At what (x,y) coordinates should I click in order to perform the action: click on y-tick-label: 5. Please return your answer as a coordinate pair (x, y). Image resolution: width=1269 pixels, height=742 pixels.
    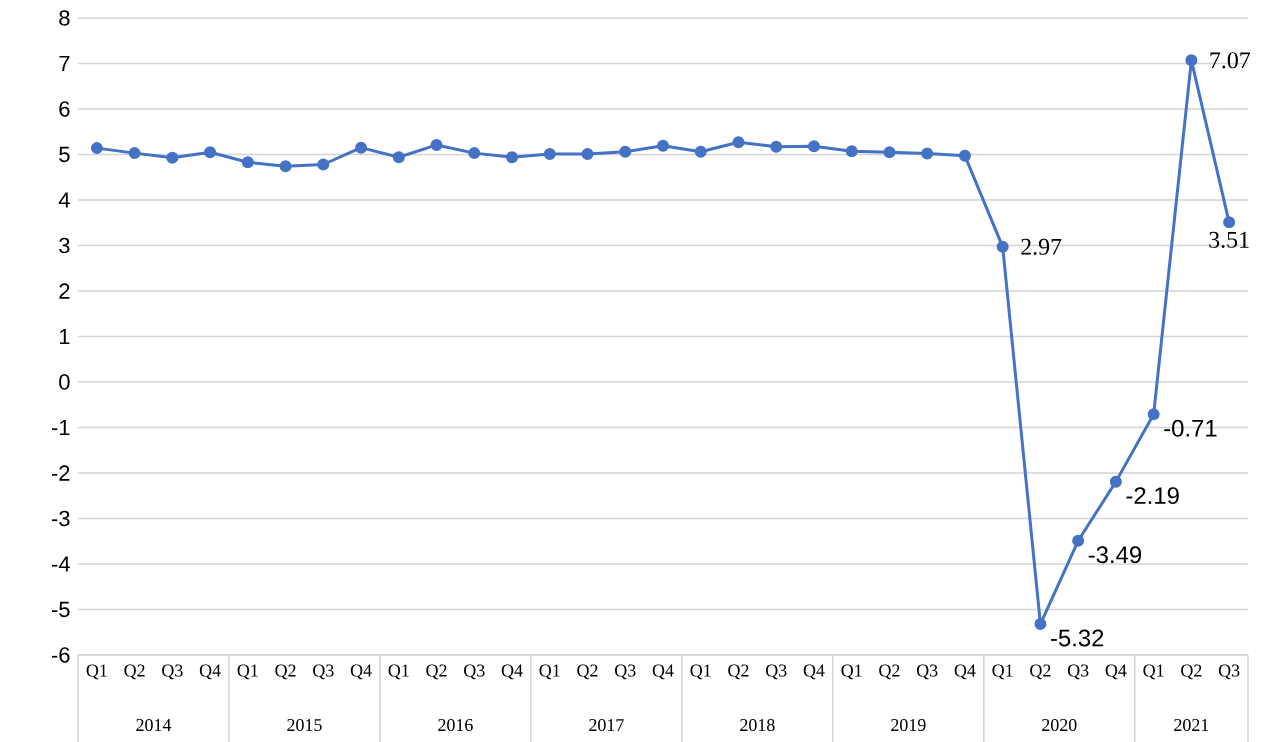
    Looking at the image, I should click on (64, 154).